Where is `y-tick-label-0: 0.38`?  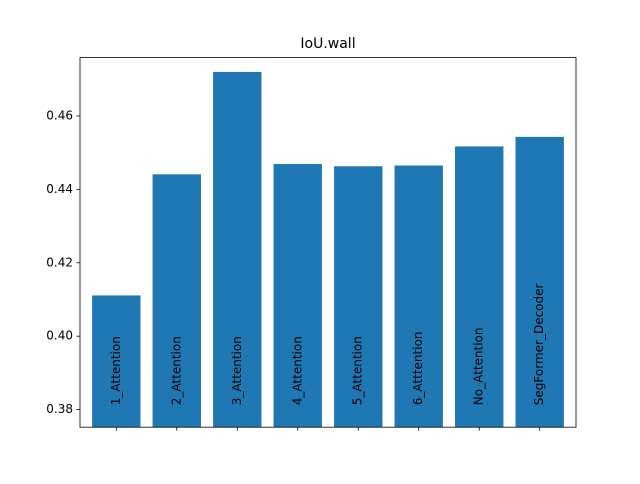 y-tick-label-0: 0.38 is located at coordinates (59, 409).